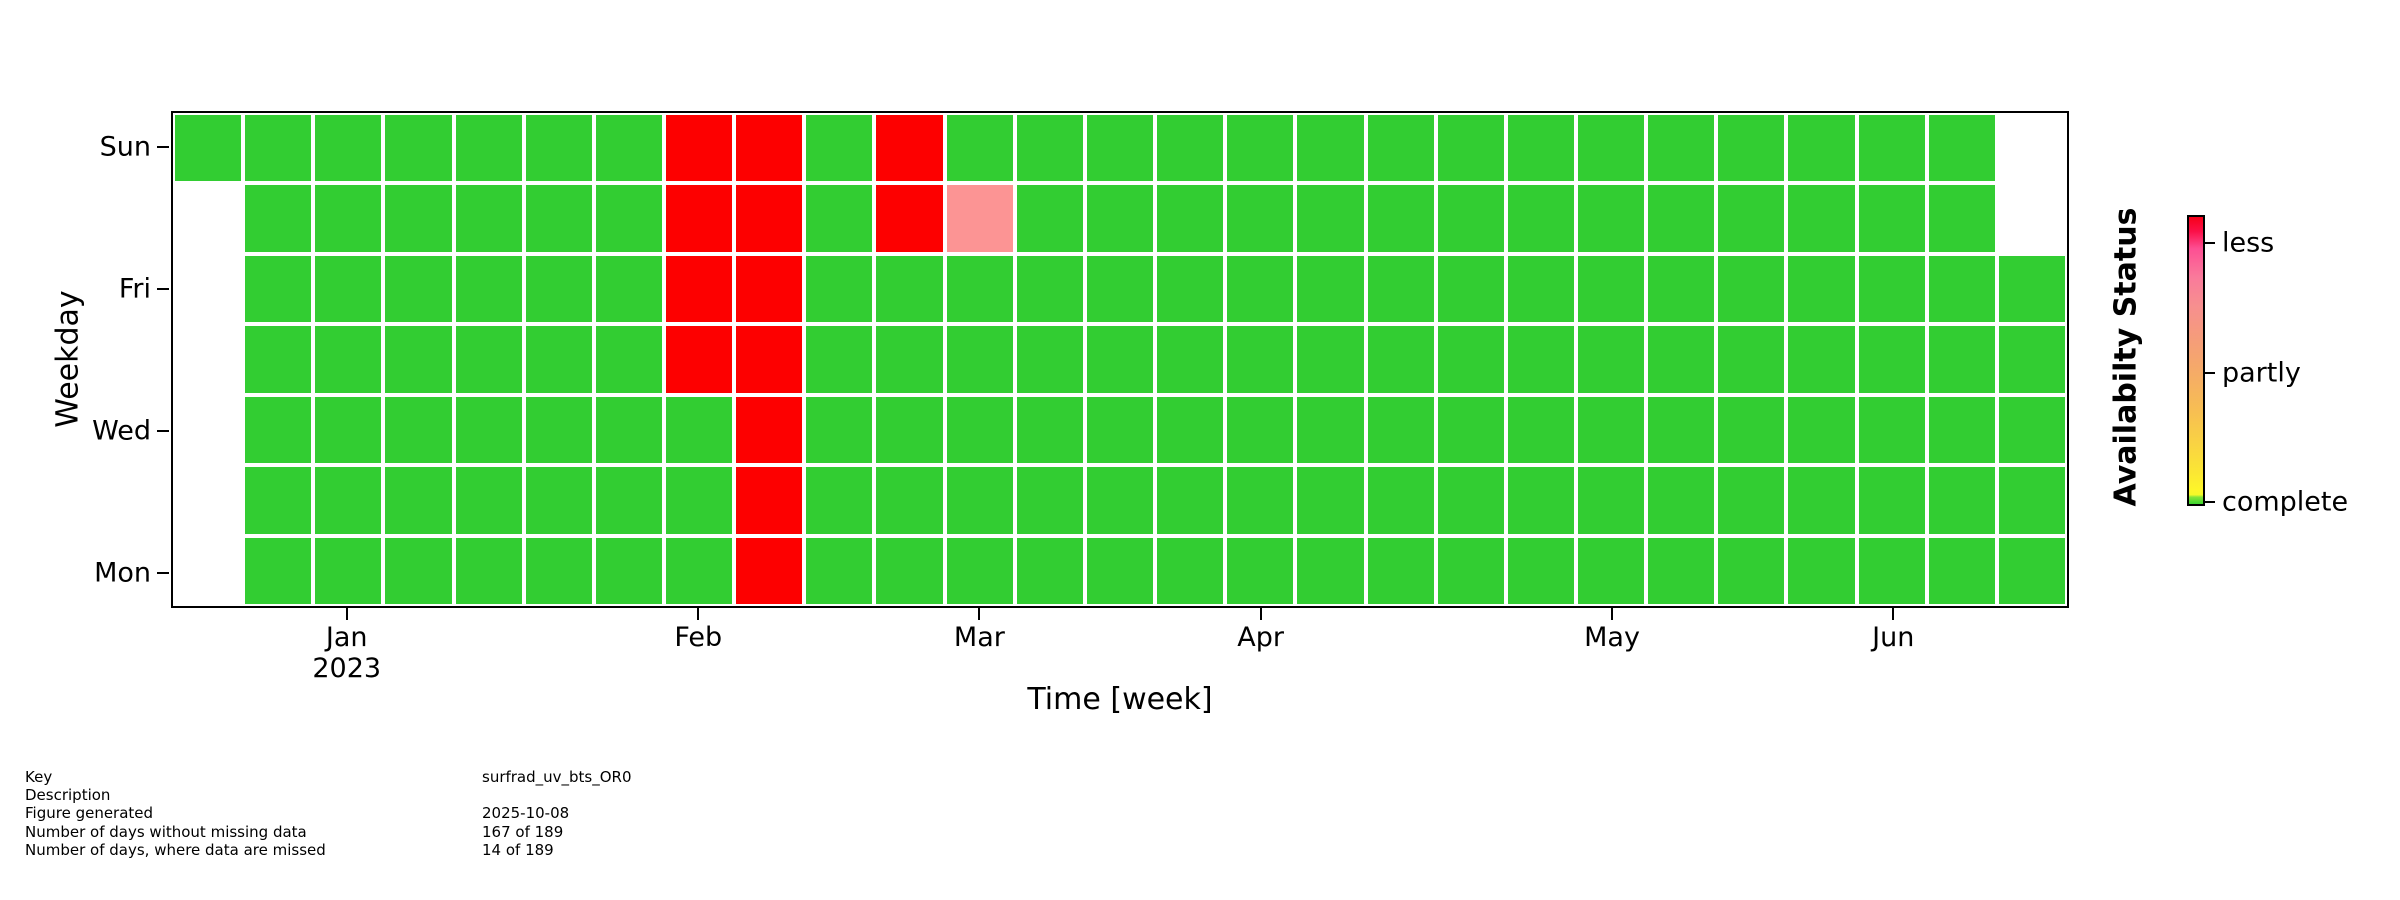 The height and width of the screenshot is (900, 2400). Describe the element at coordinates (979, 218) in the screenshot. I see `heatmap-cell-partly` at that location.